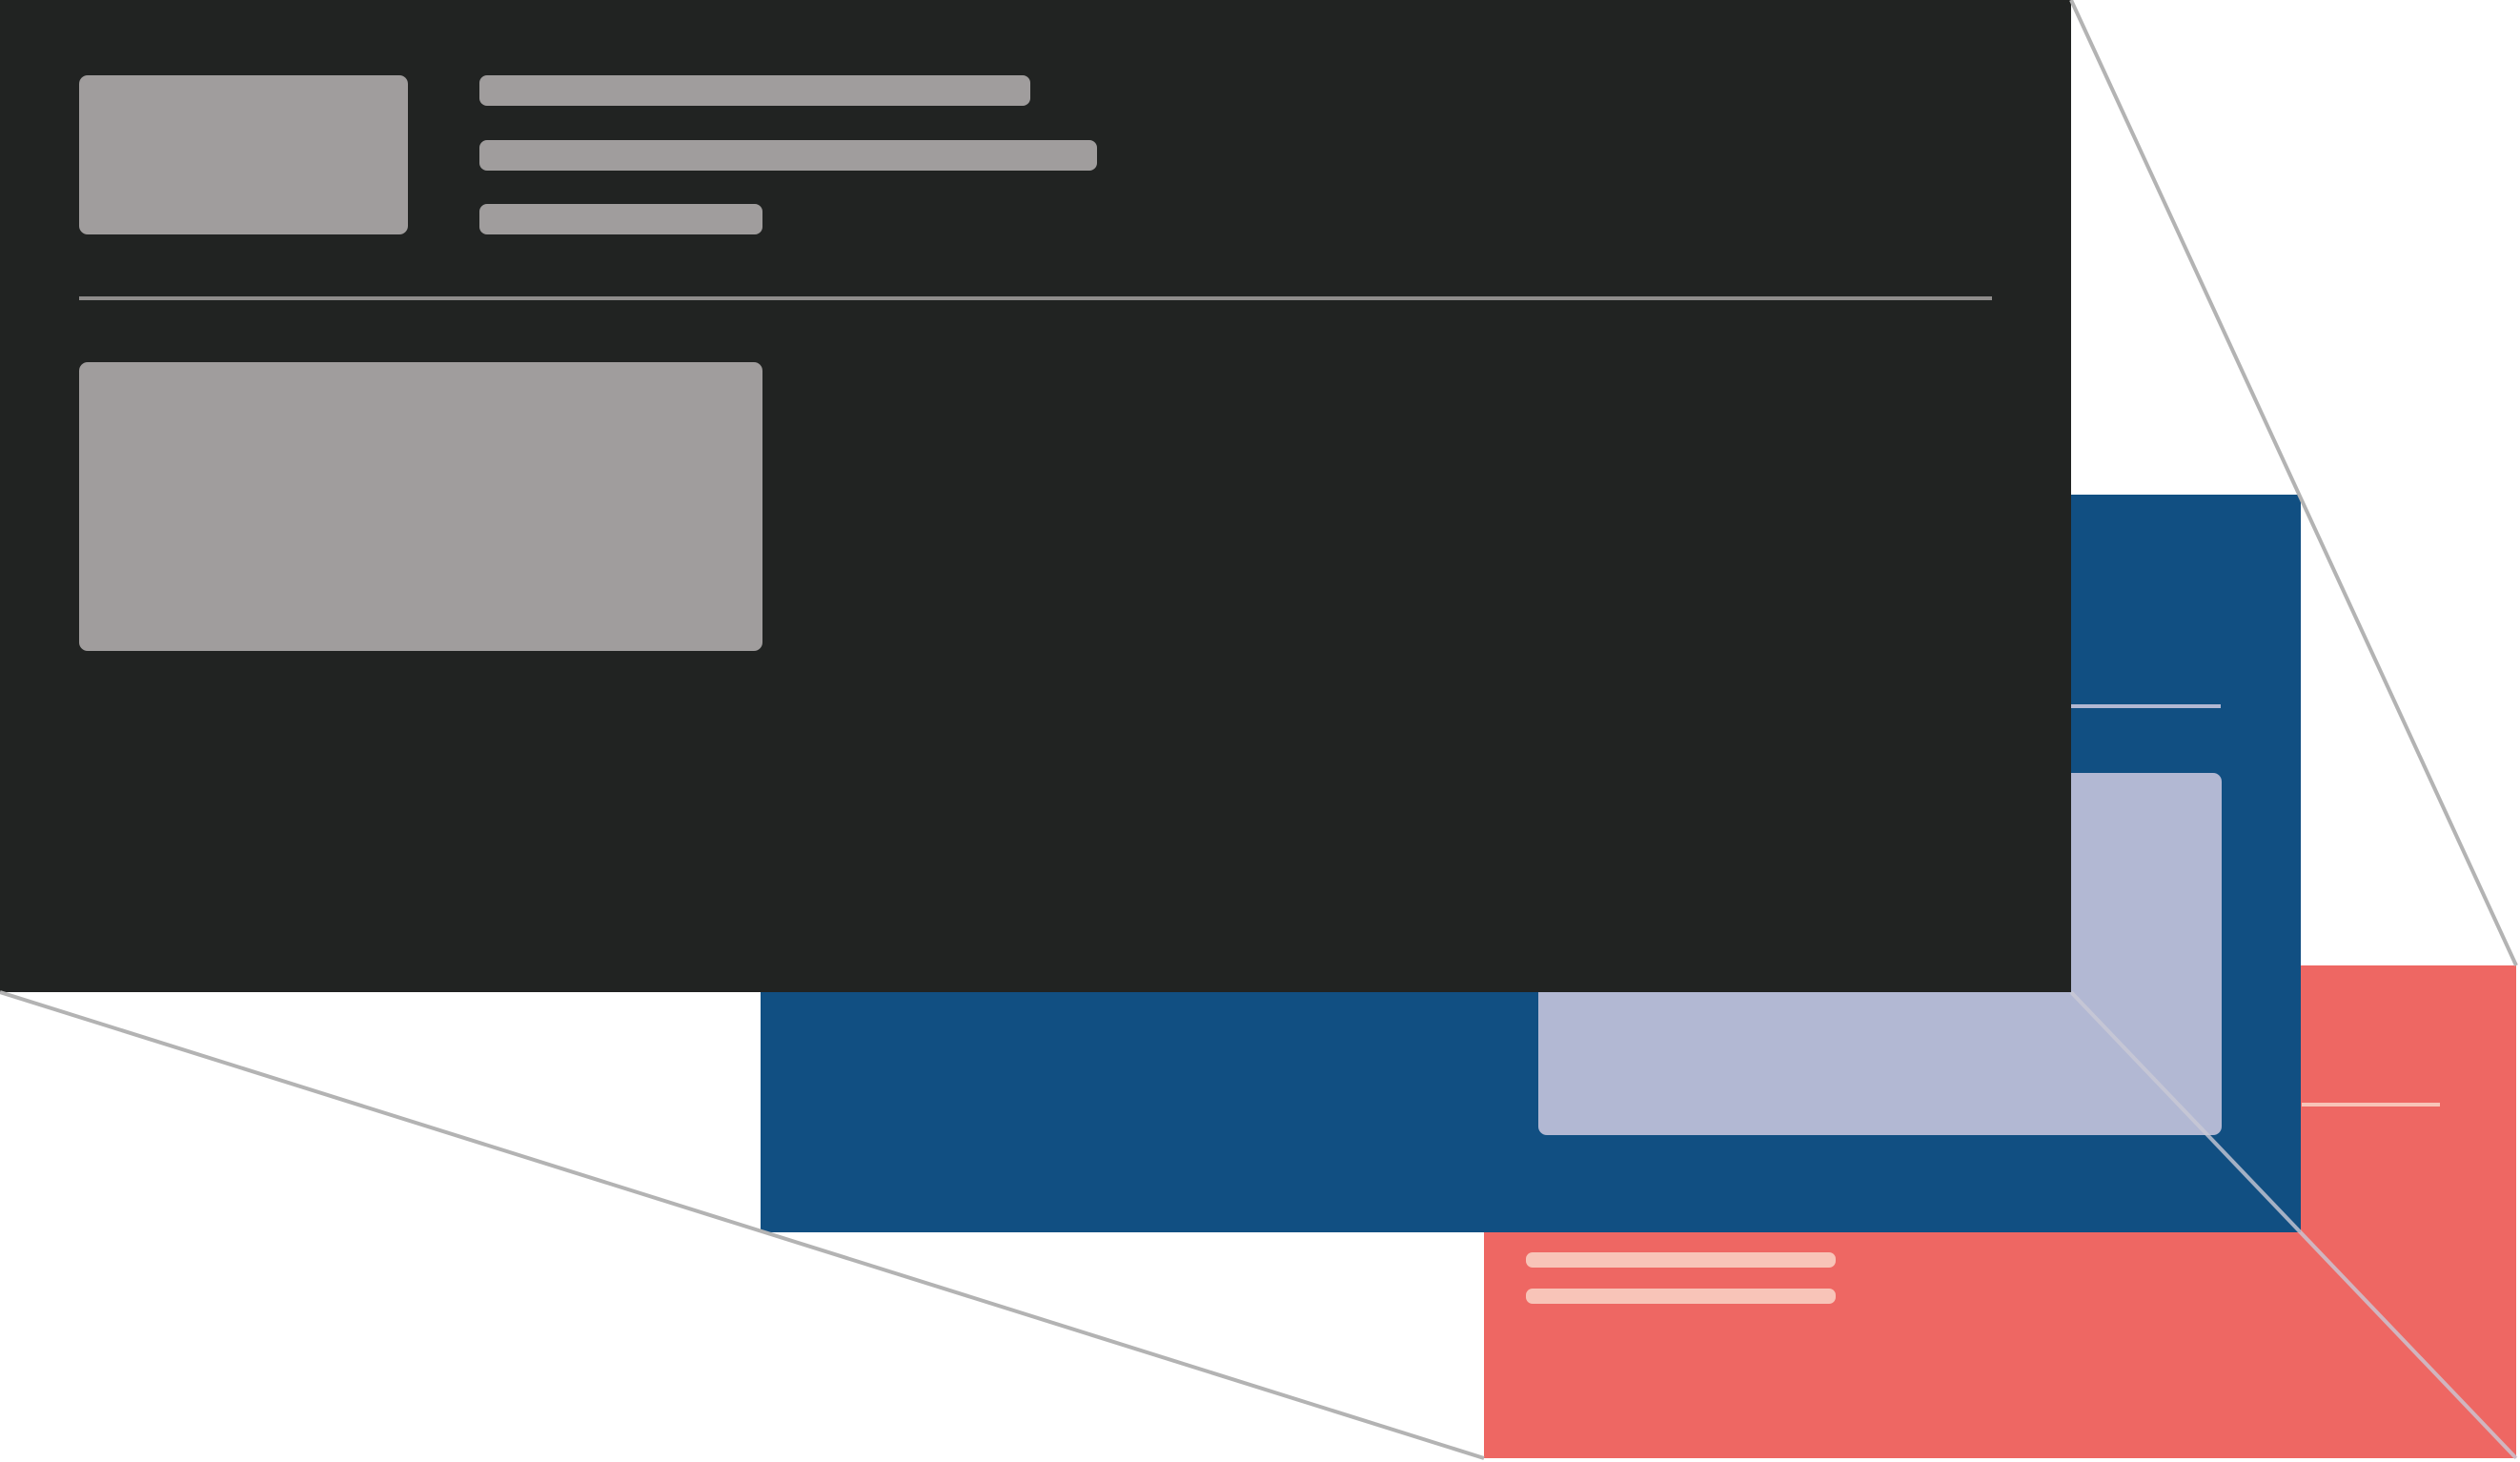  Describe the element at coordinates (243, 154) in the screenshot. I see `front-card-thumbnail` at that location.